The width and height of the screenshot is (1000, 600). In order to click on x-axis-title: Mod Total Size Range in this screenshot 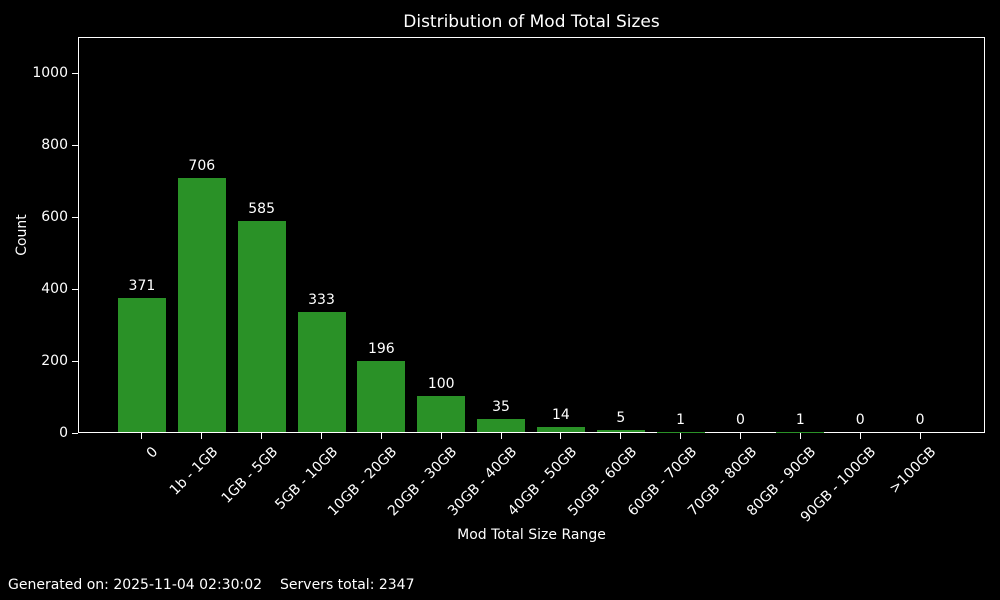, I will do `click(531, 535)`.